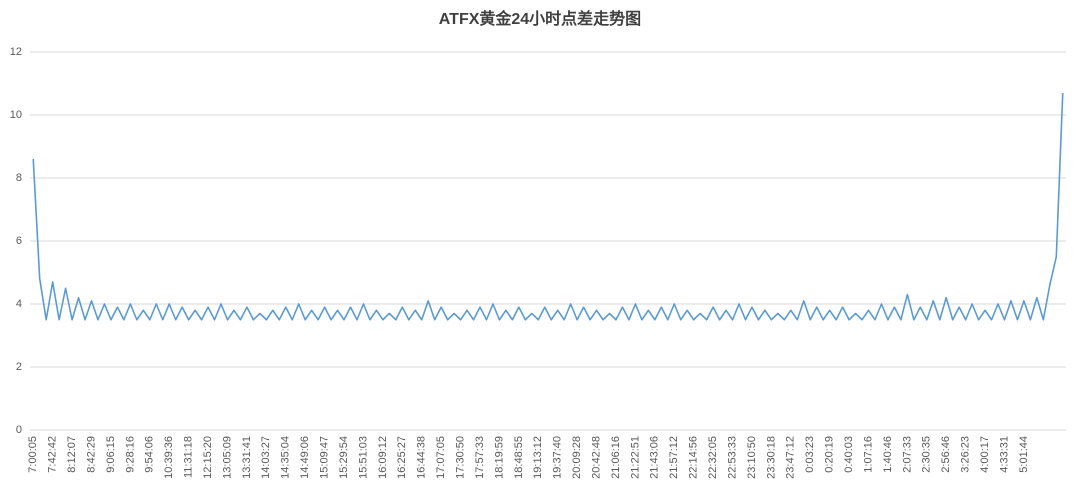 This screenshot has width=1080, height=495. What do you see at coordinates (441, 457) in the screenshot?
I see `x-tick-label: 17:07:05` at bounding box center [441, 457].